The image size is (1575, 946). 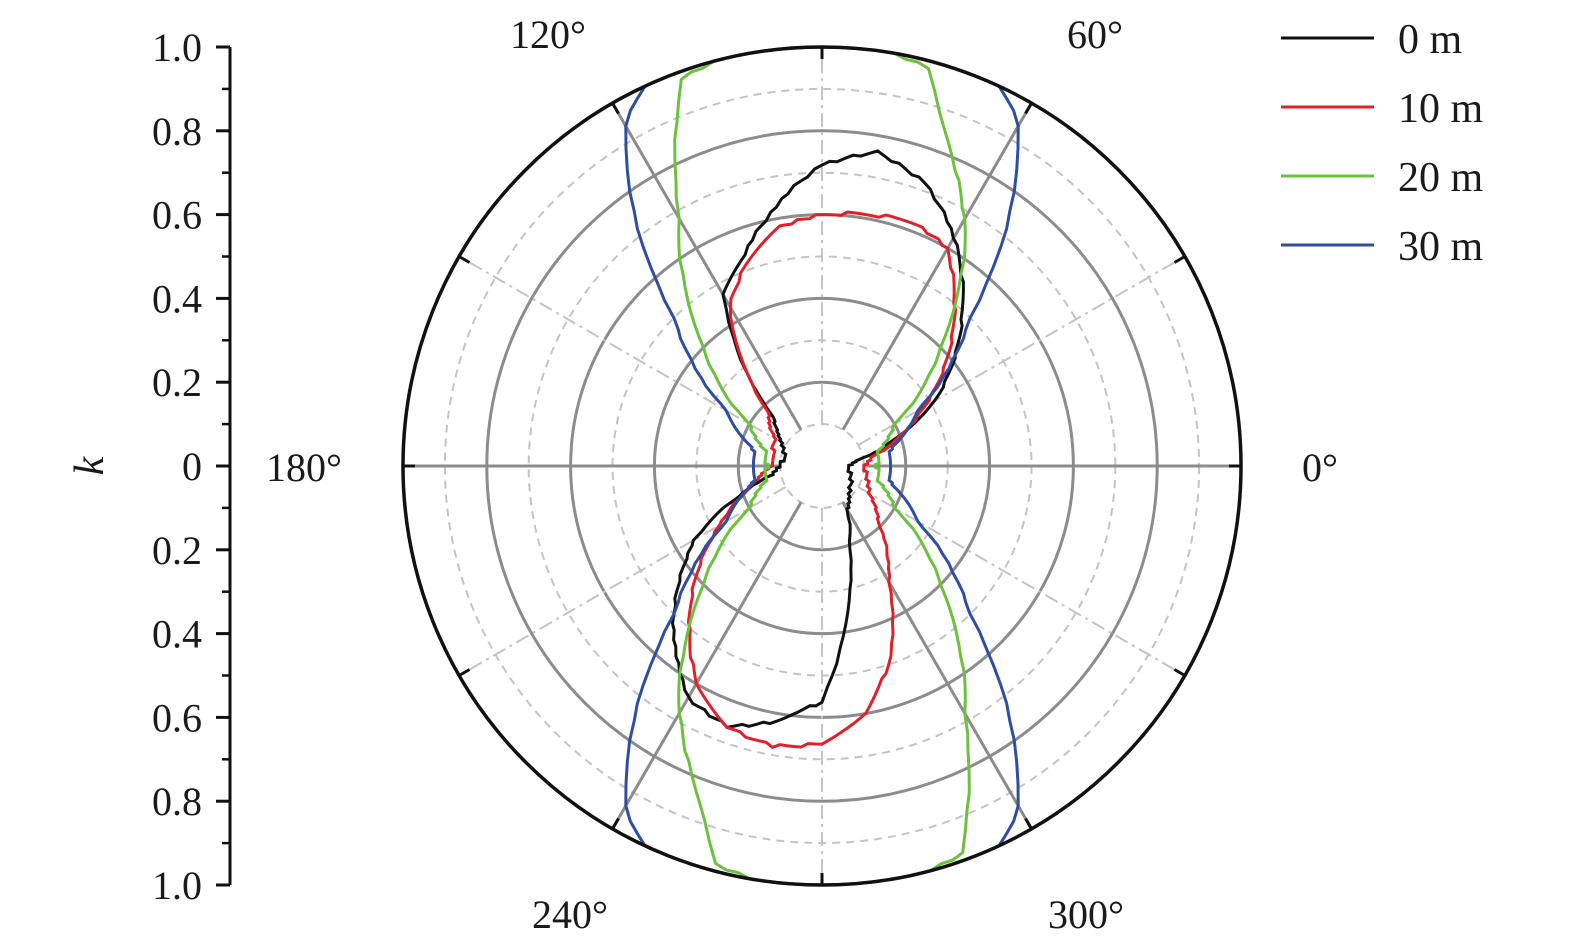 What do you see at coordinates (1430, 40) in the screenshot?
I see `legend-label: 0 m` at bounding box center [1430, 40].